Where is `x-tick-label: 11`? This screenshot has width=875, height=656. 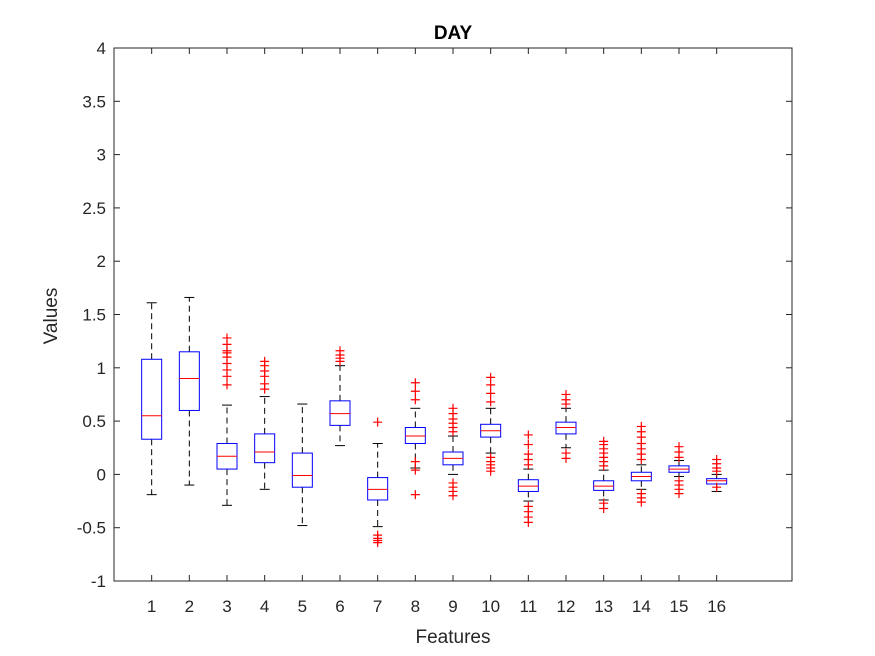 x-tick-label: 11 is located at coordinates (529, 606).